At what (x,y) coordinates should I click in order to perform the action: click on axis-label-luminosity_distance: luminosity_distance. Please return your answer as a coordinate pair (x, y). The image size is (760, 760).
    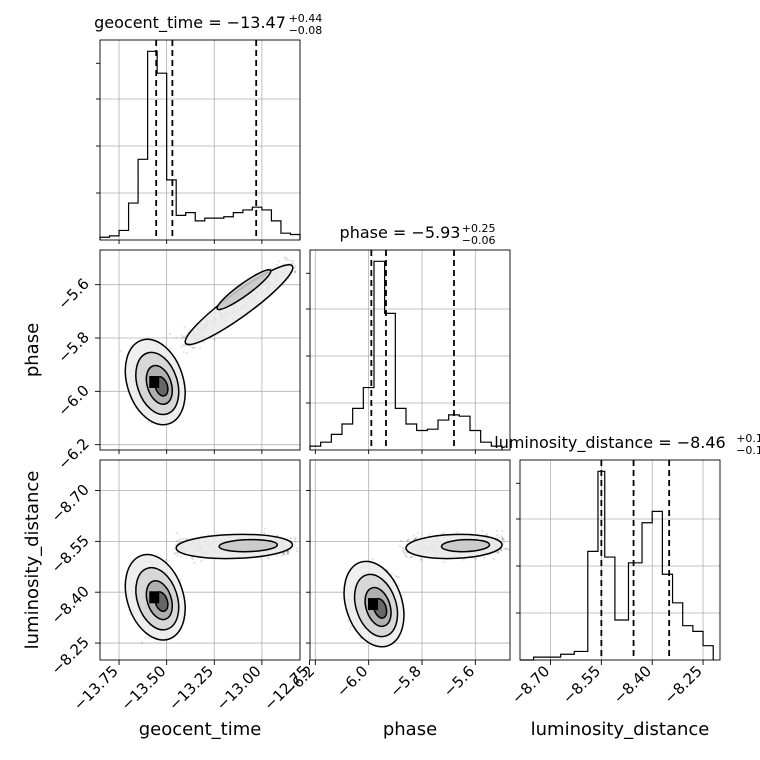
    Looking at the image, I should click on (32, 560).